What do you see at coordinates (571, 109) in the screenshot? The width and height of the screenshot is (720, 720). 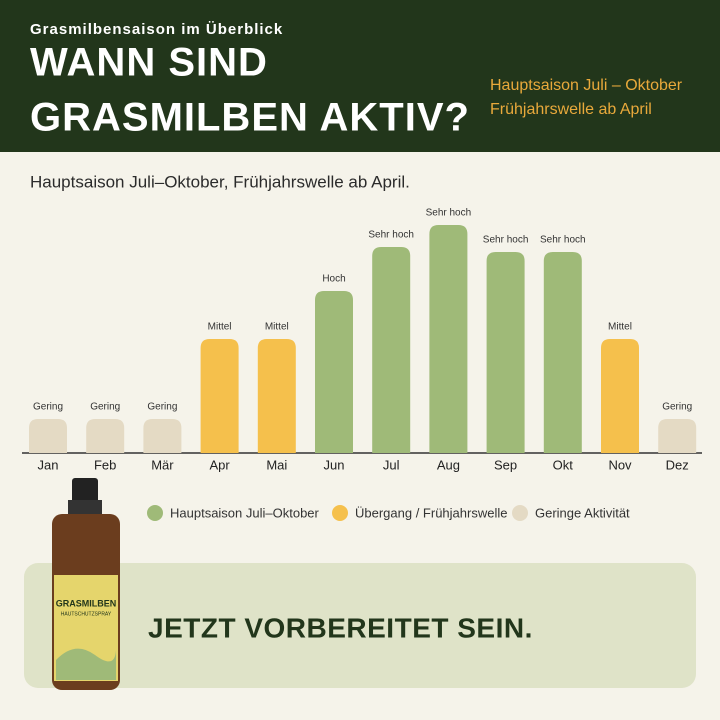 I see `header-note: Frühjahrswelle ab April` at bounding box center [571, 109].